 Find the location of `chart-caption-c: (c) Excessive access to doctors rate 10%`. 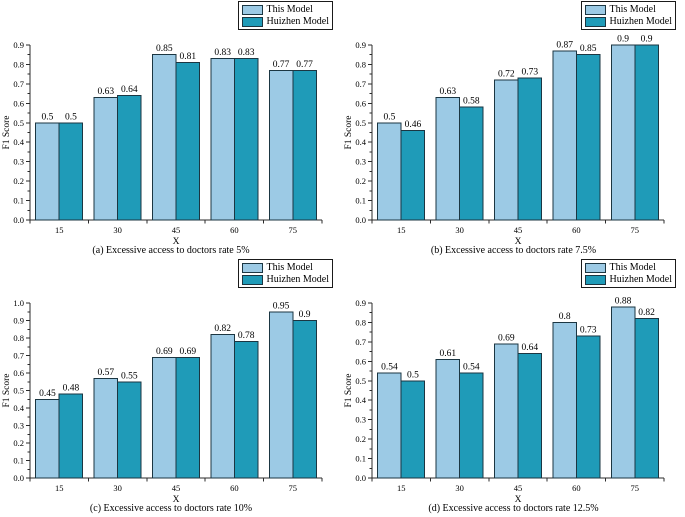

chart-caption-c: (c) Excessive access to doctors rate 10% is located at coordinates (171, 508).